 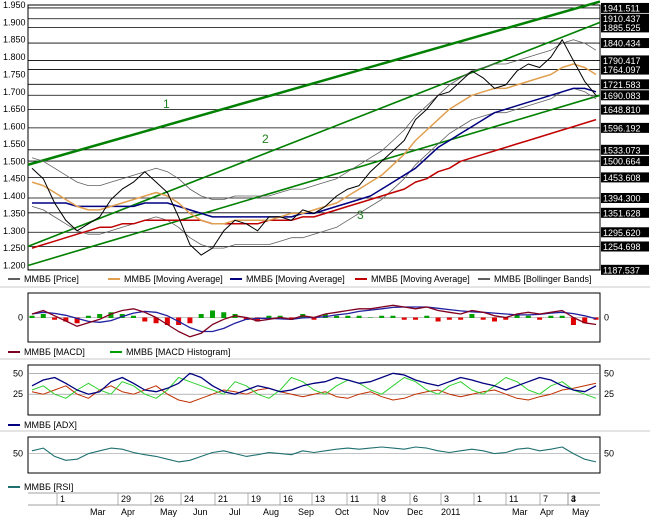 I want to click on month-label: Mar, so click(x=98, y=512).